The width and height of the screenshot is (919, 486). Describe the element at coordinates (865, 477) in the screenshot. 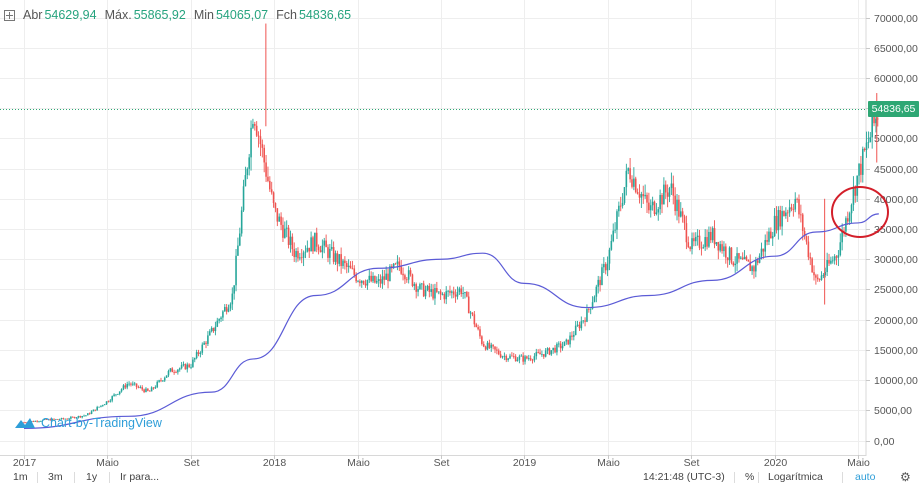

I see `auto-scale-button: auto` at that location.